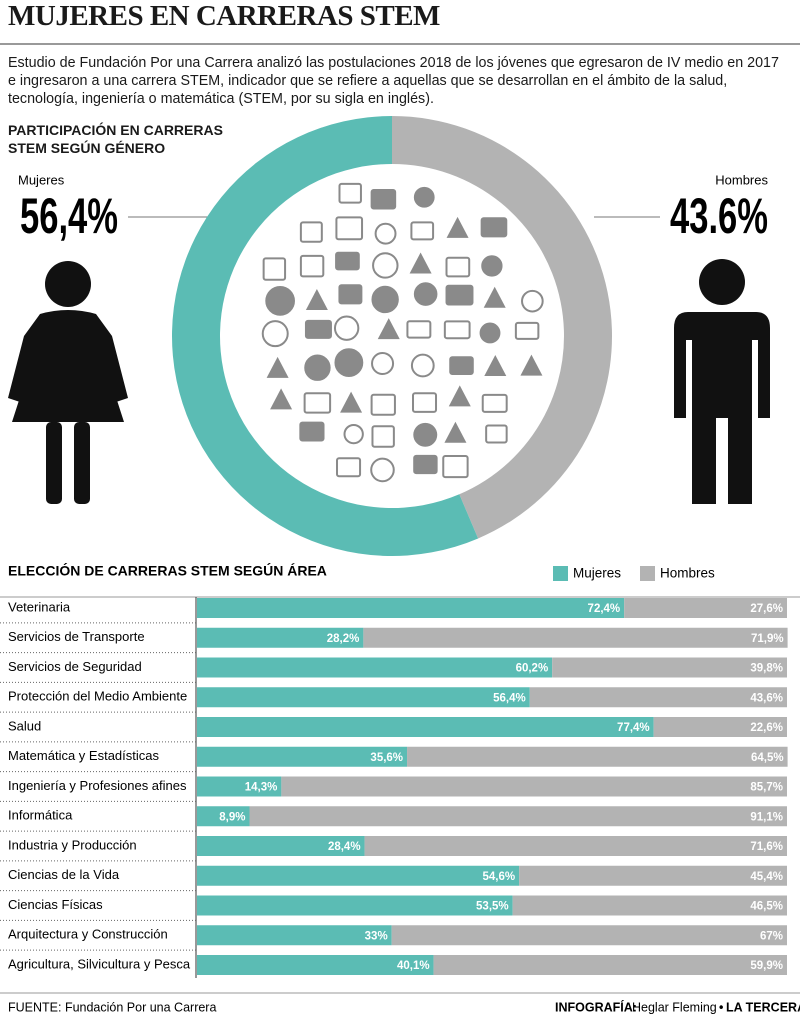 The image size is (800, 1017). What do you see at coordinates (344, 847) in the screenshot?
I see `value-label: 28,4%` at bounding box center [344, 847].